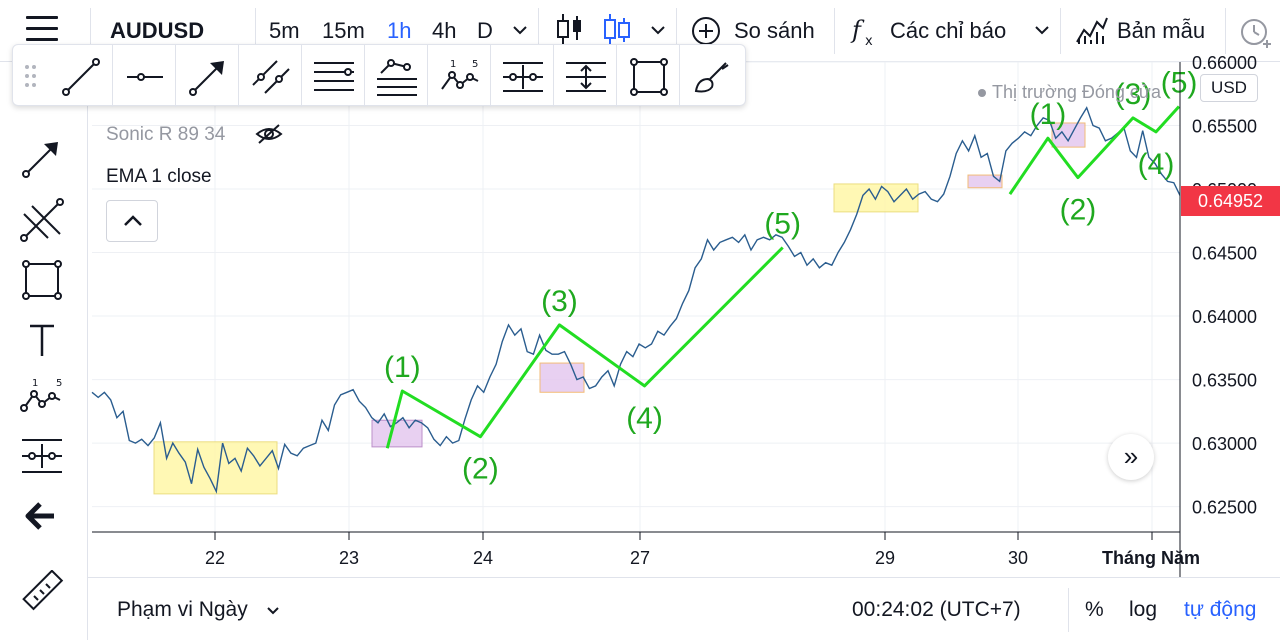 Image resolution: width=1280 pixels, height=640 pixels. What do you see at coordinates (42, 516) in the screenshot?
I see `back-arrow-icon` at bounding box center [42, 516].